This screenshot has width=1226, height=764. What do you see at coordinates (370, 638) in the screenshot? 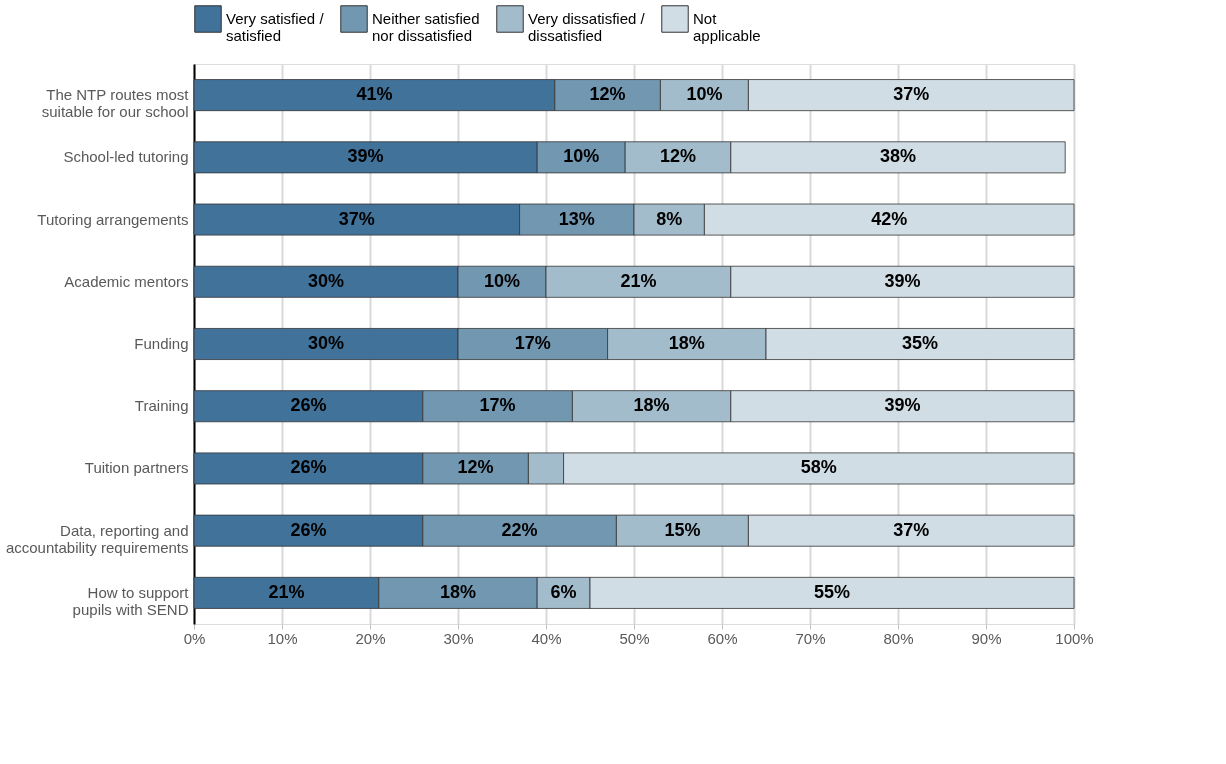
I see `x-tick-label: 20%` at bounding box center [370, 638].